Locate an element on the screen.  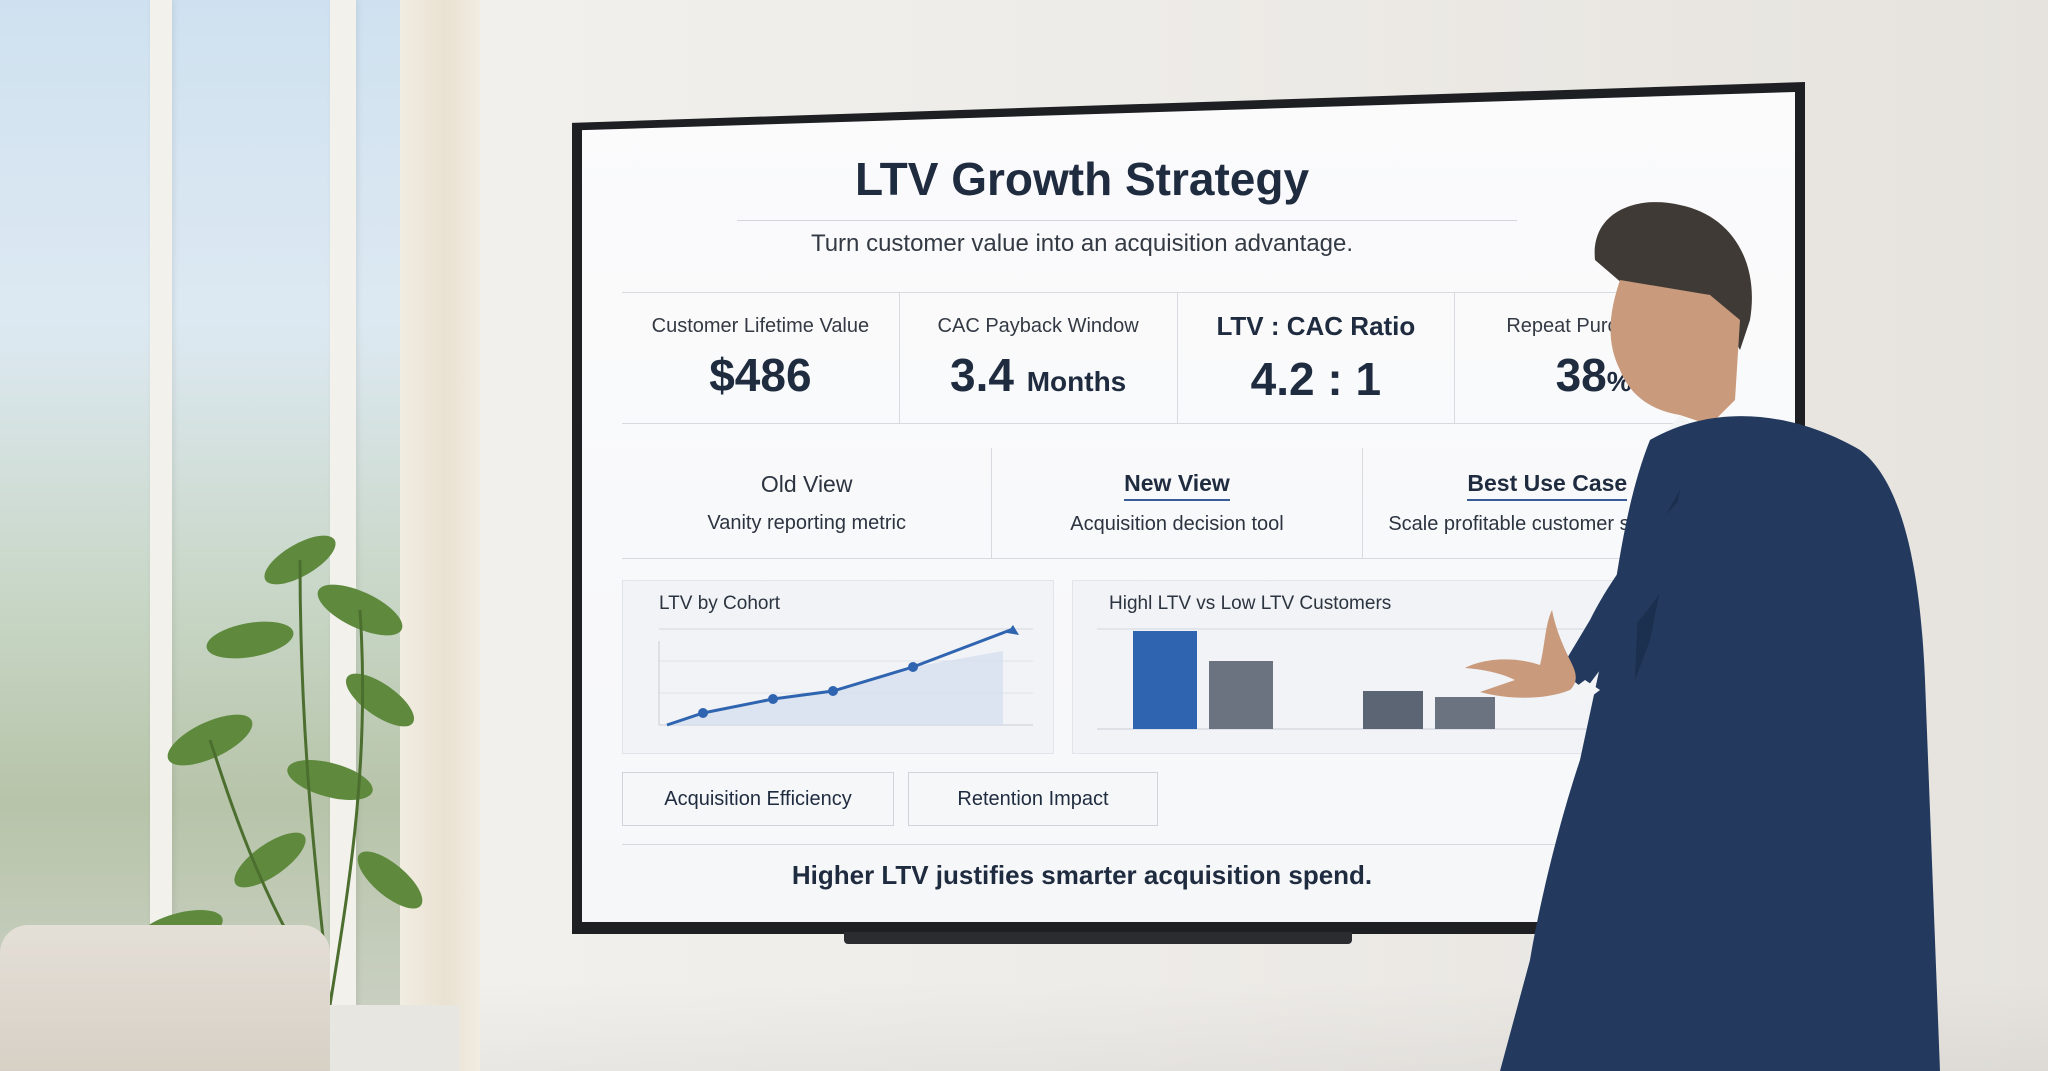
view-heading: Best Use Case is located at coordinates (1547, 485).